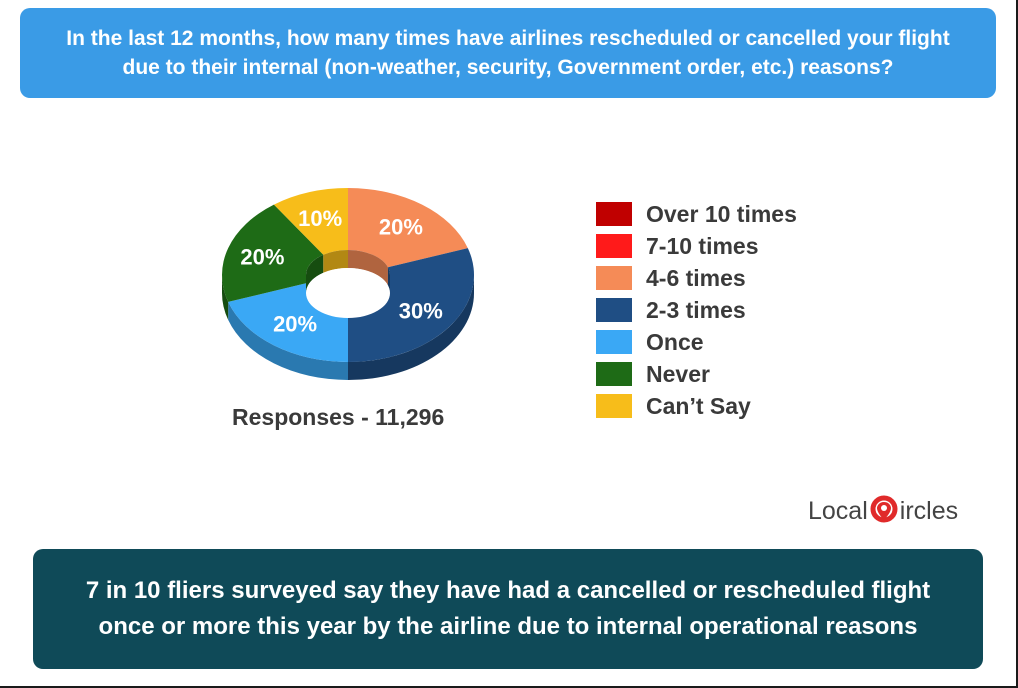 The height and width of the screenshot is (688, 1018). I want to click on pie-side-walls, so click(348, 327).